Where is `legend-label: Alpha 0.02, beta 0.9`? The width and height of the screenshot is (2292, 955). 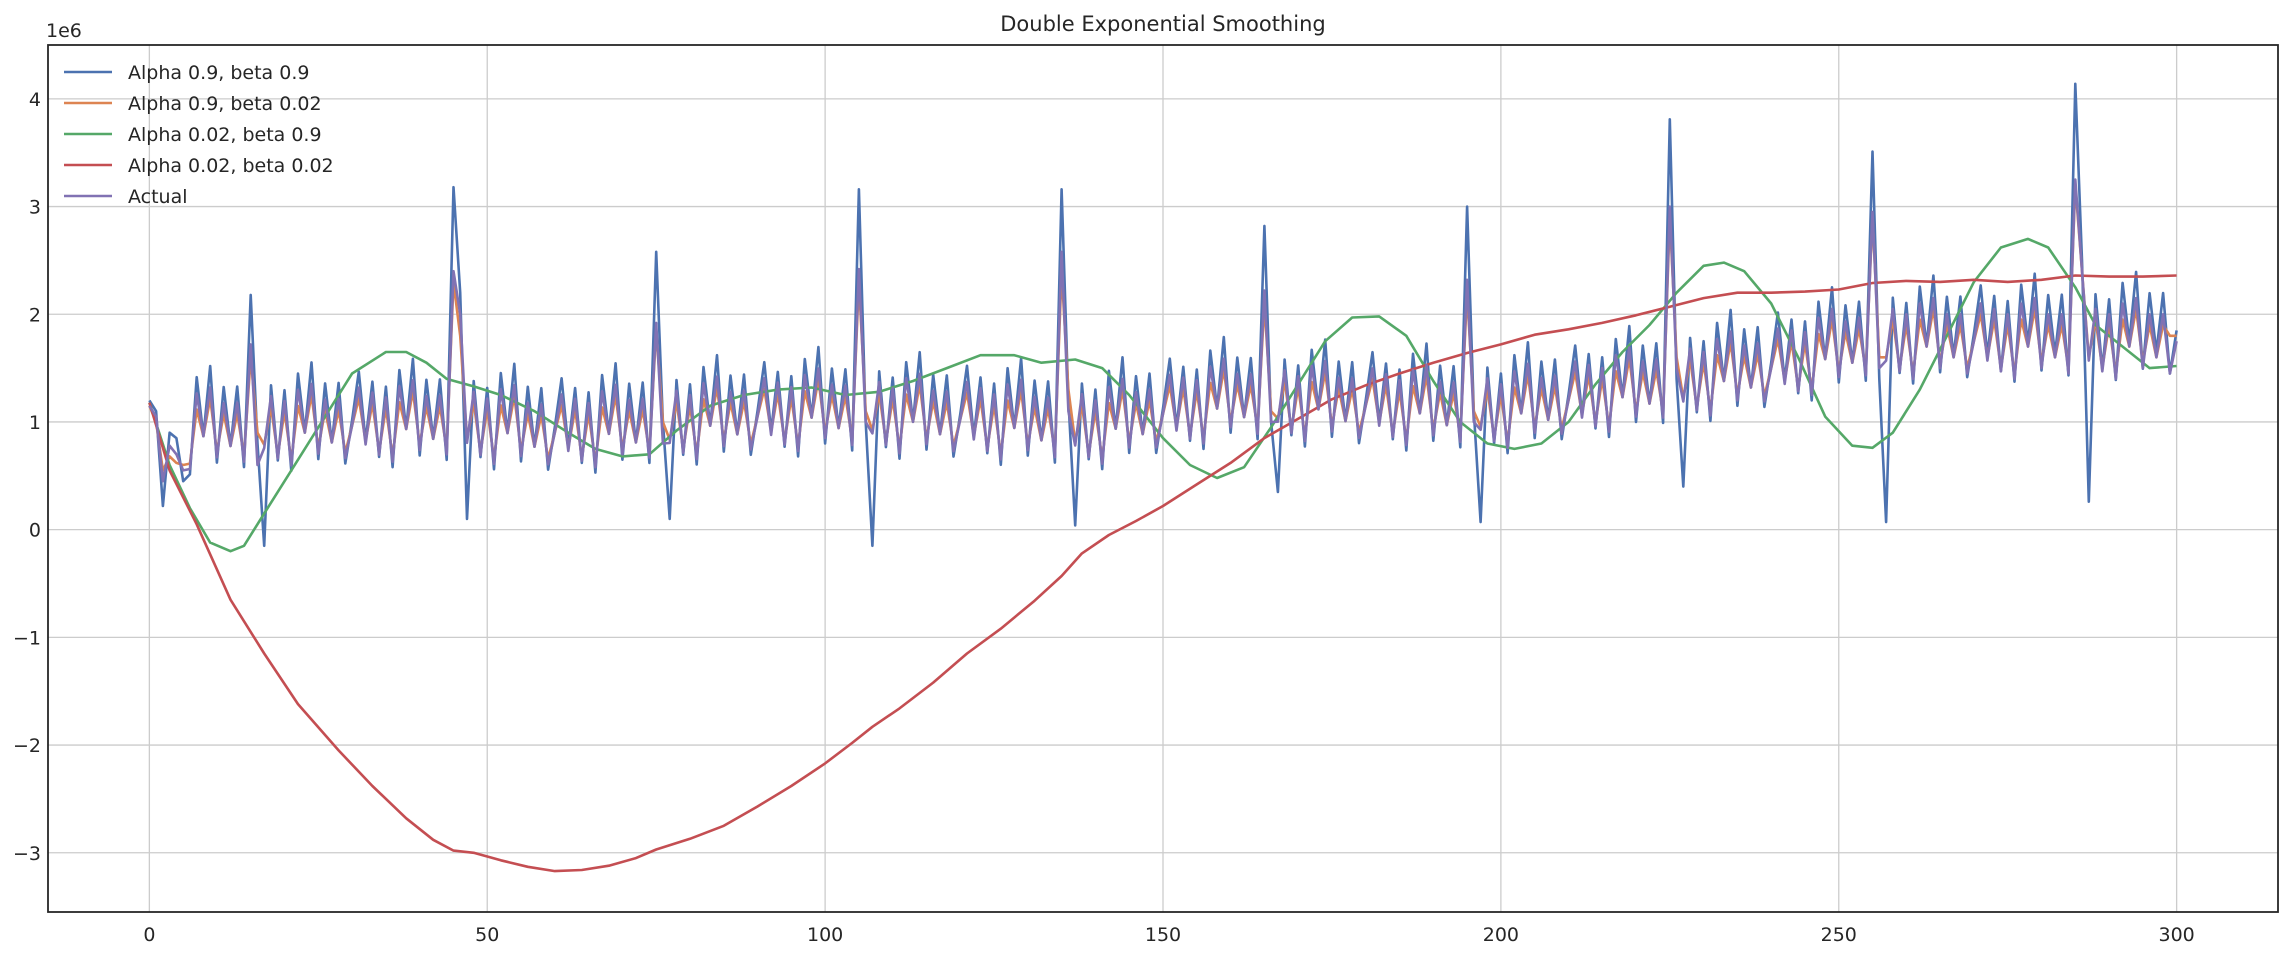 legend-label: Alpha 0.02, beta 0.9 is located at coordinates (225, 135).